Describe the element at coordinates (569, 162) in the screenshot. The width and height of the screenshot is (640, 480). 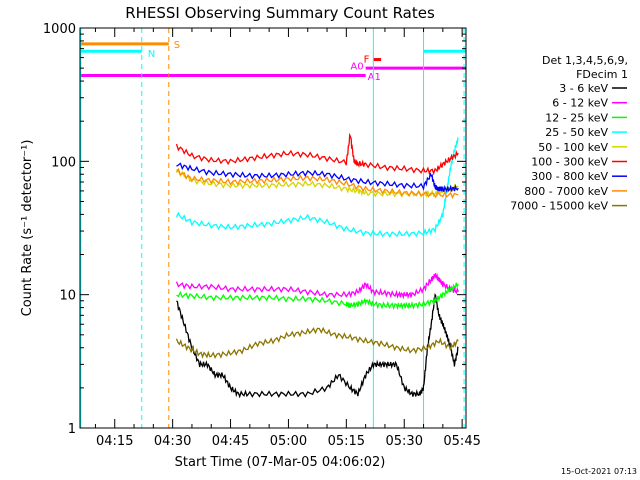
I see `legend-label: 100 - 300 keV` at that location.